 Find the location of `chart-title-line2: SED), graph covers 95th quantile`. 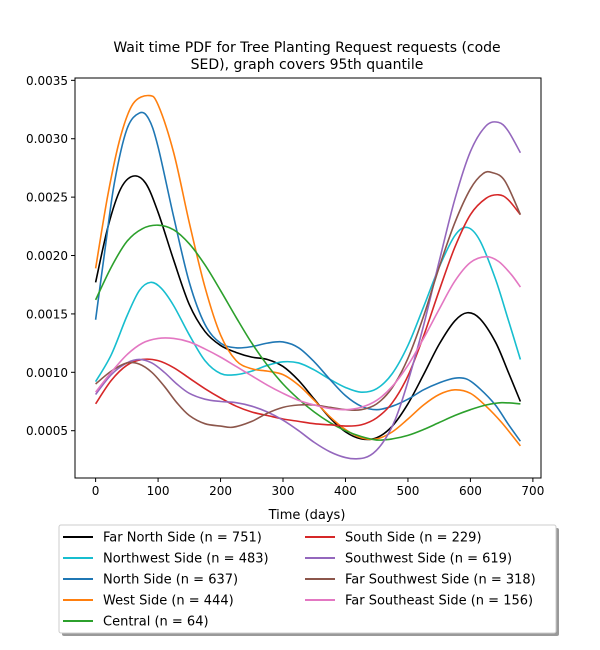

chart-title-line2: SED), graph covers 95th quantile is located at coordinates (307, 65).